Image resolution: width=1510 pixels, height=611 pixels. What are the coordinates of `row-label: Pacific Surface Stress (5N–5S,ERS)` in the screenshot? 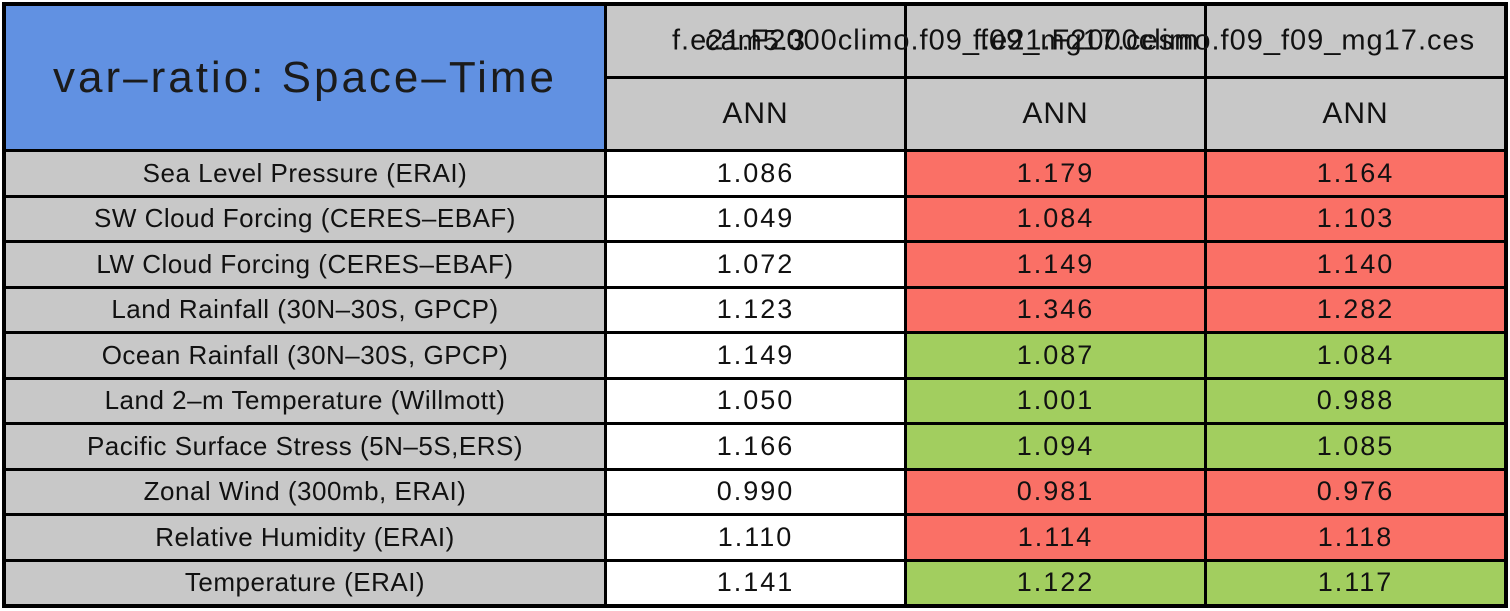 It's located at (305, 446).